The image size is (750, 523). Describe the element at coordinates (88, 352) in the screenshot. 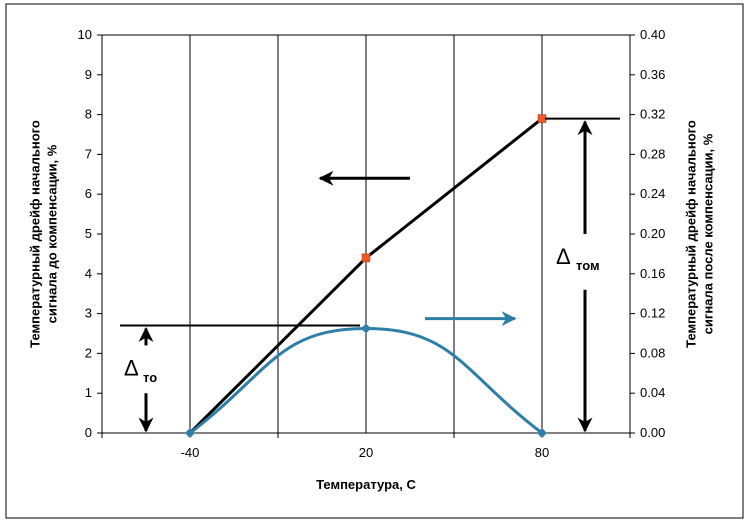

I see `y-left-tick-label: 2` at that location.